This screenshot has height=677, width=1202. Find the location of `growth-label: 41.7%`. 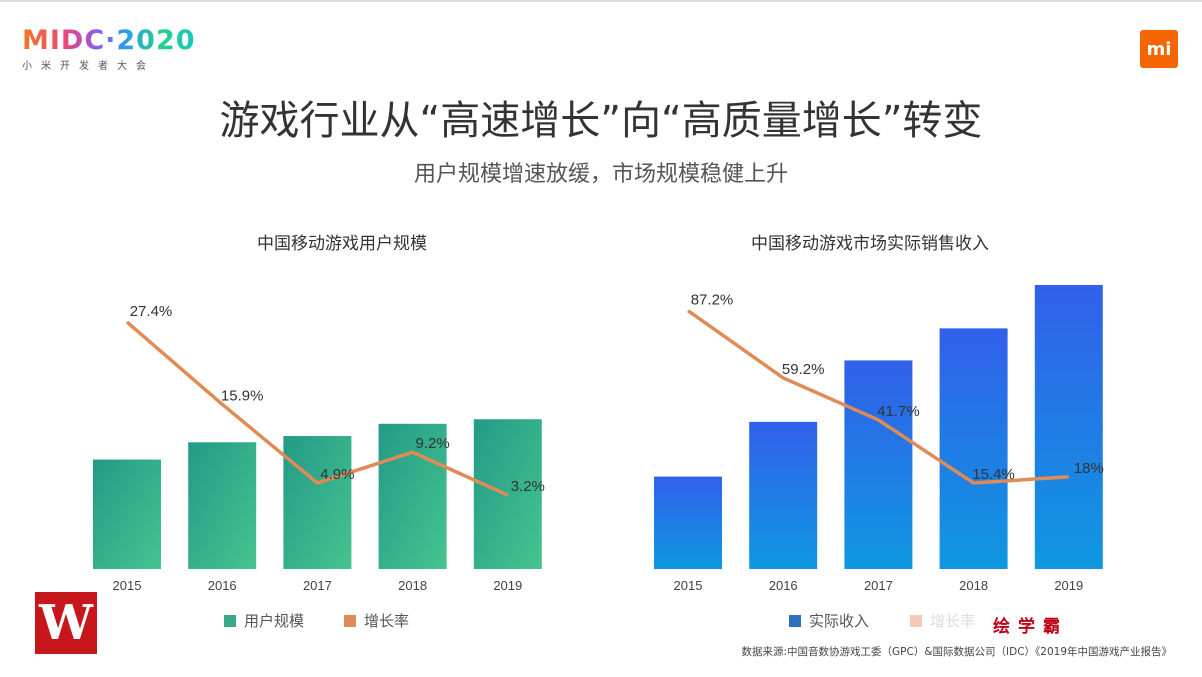

growth-label: 41.7% is located at coordinates (898, 411).